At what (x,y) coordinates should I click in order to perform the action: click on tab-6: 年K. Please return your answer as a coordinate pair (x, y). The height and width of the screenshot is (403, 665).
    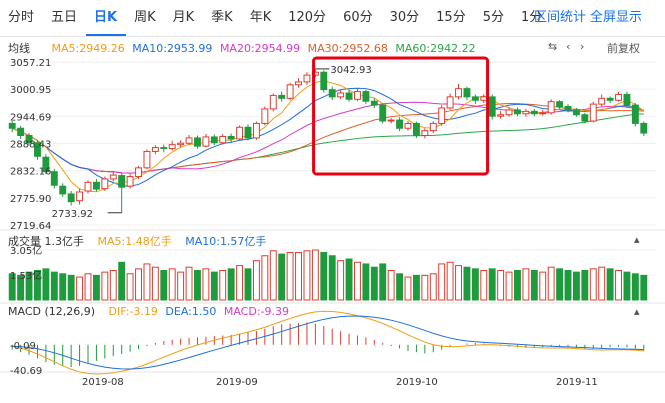
    Looking at the image, I should click on (260, 17).